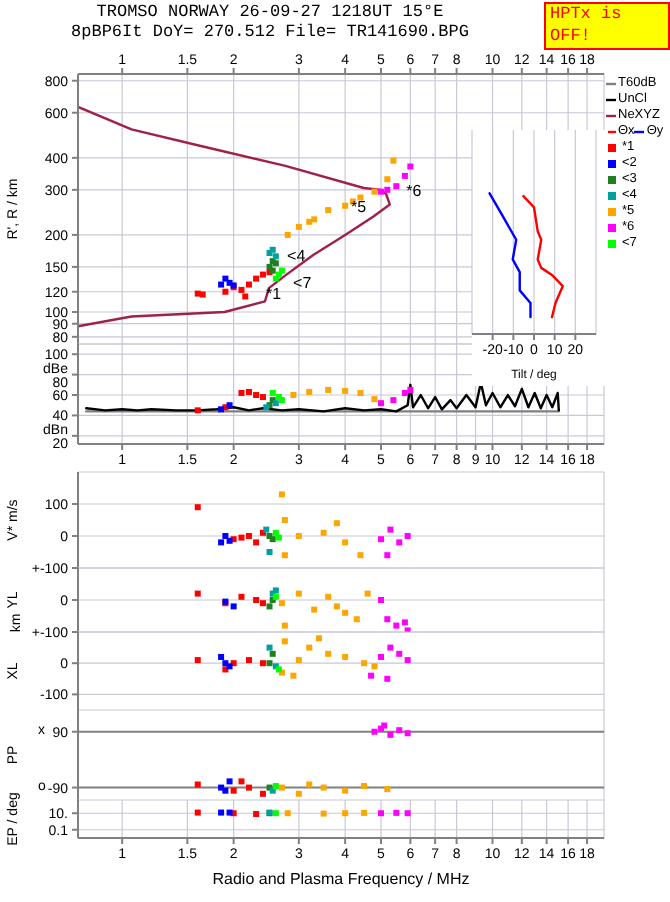 The image size is (670, 902). Describe the element at coordinates (414, 190) in the screenshot. I see `annotation: *6` at that location.